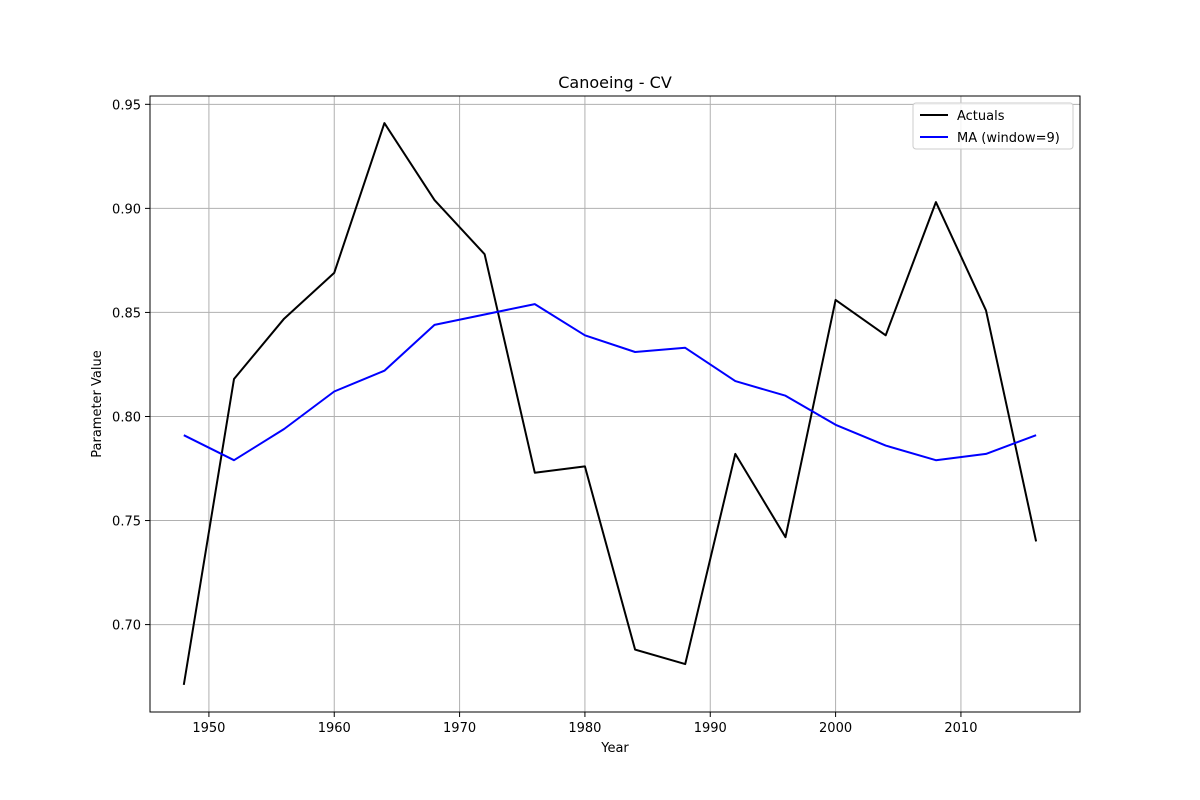  What do you see at coordinates (126, 522) in the screenshot?
I see `y-tick-label: 0.75` at bounding box center [126, 522].